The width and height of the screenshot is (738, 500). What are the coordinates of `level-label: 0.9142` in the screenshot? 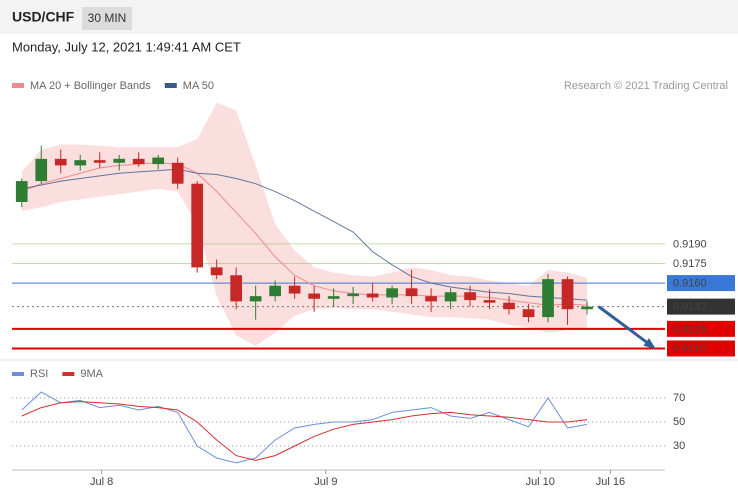 It's located at (690, 307).